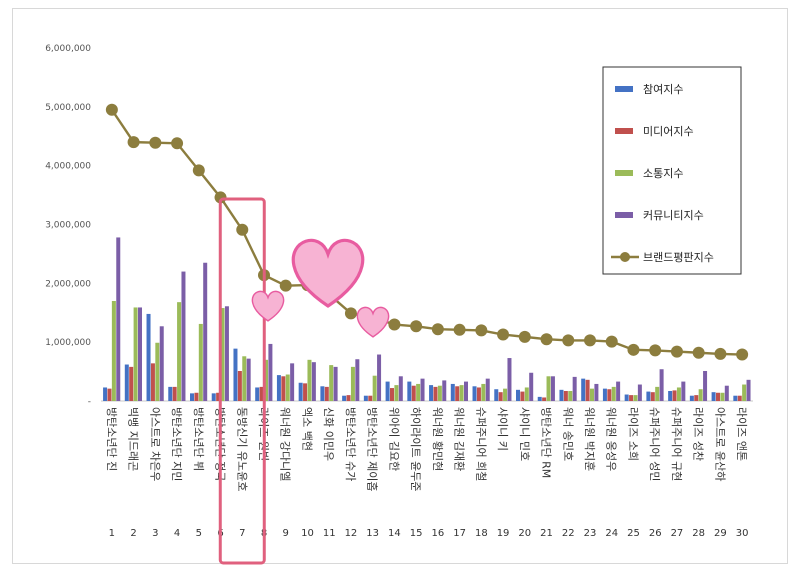  What do you see at coordinates (286, 533) in the screenshot?
I see `x-index-label: 9` at bounding box center [286, 533].